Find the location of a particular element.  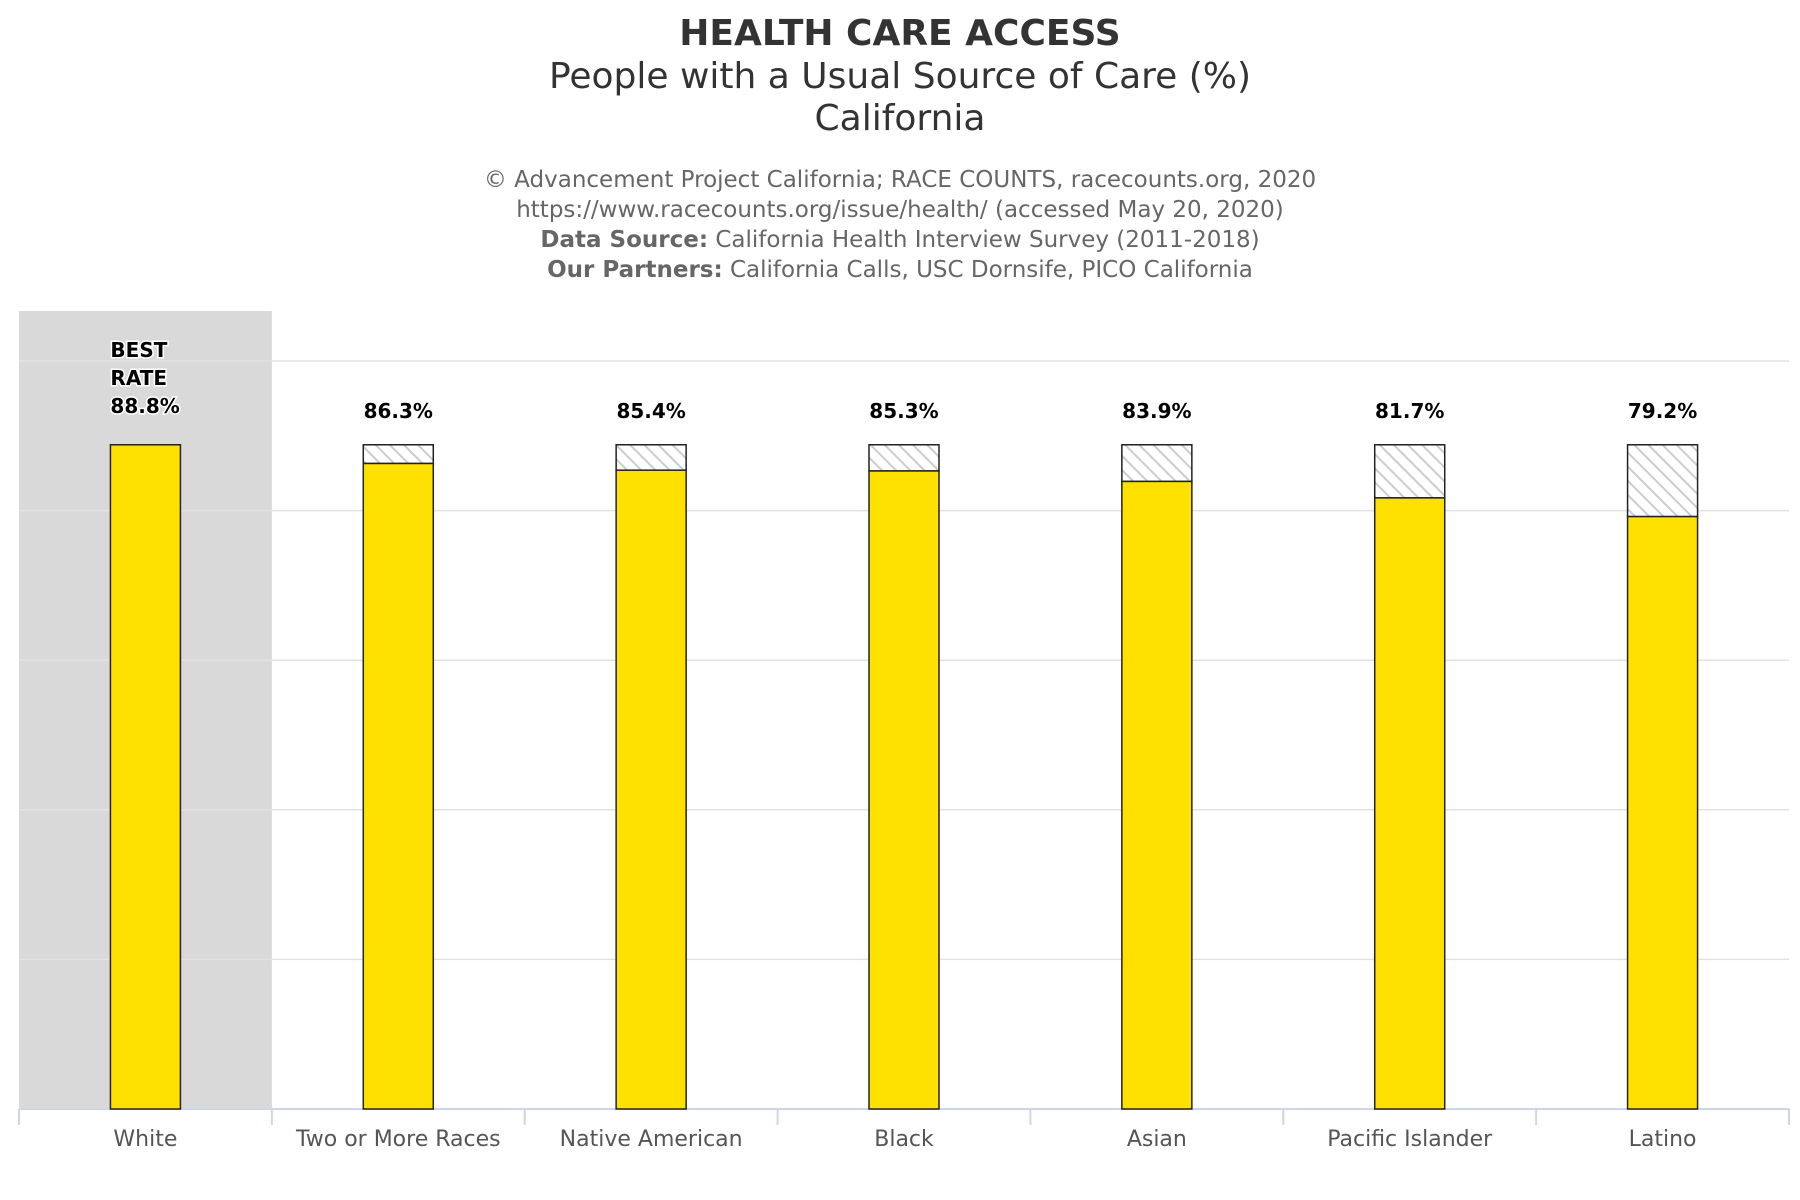

partners-label: Our Partners: is located at coordinates (635, 270).